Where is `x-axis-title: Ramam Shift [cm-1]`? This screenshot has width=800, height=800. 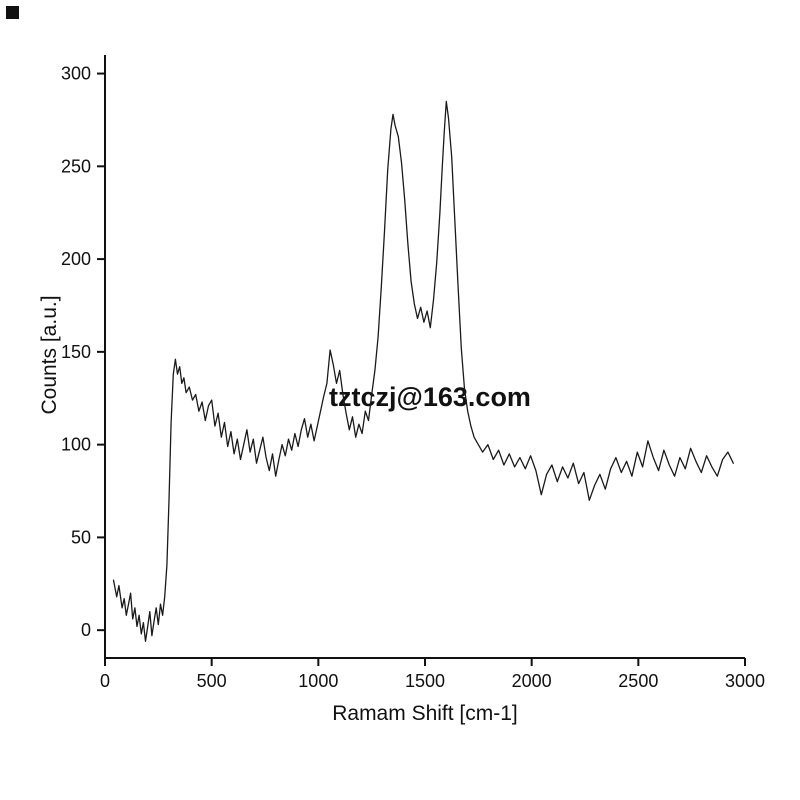 x-axis-title: Ramam Shift [cm-1] is located at coordinates (425, 713).